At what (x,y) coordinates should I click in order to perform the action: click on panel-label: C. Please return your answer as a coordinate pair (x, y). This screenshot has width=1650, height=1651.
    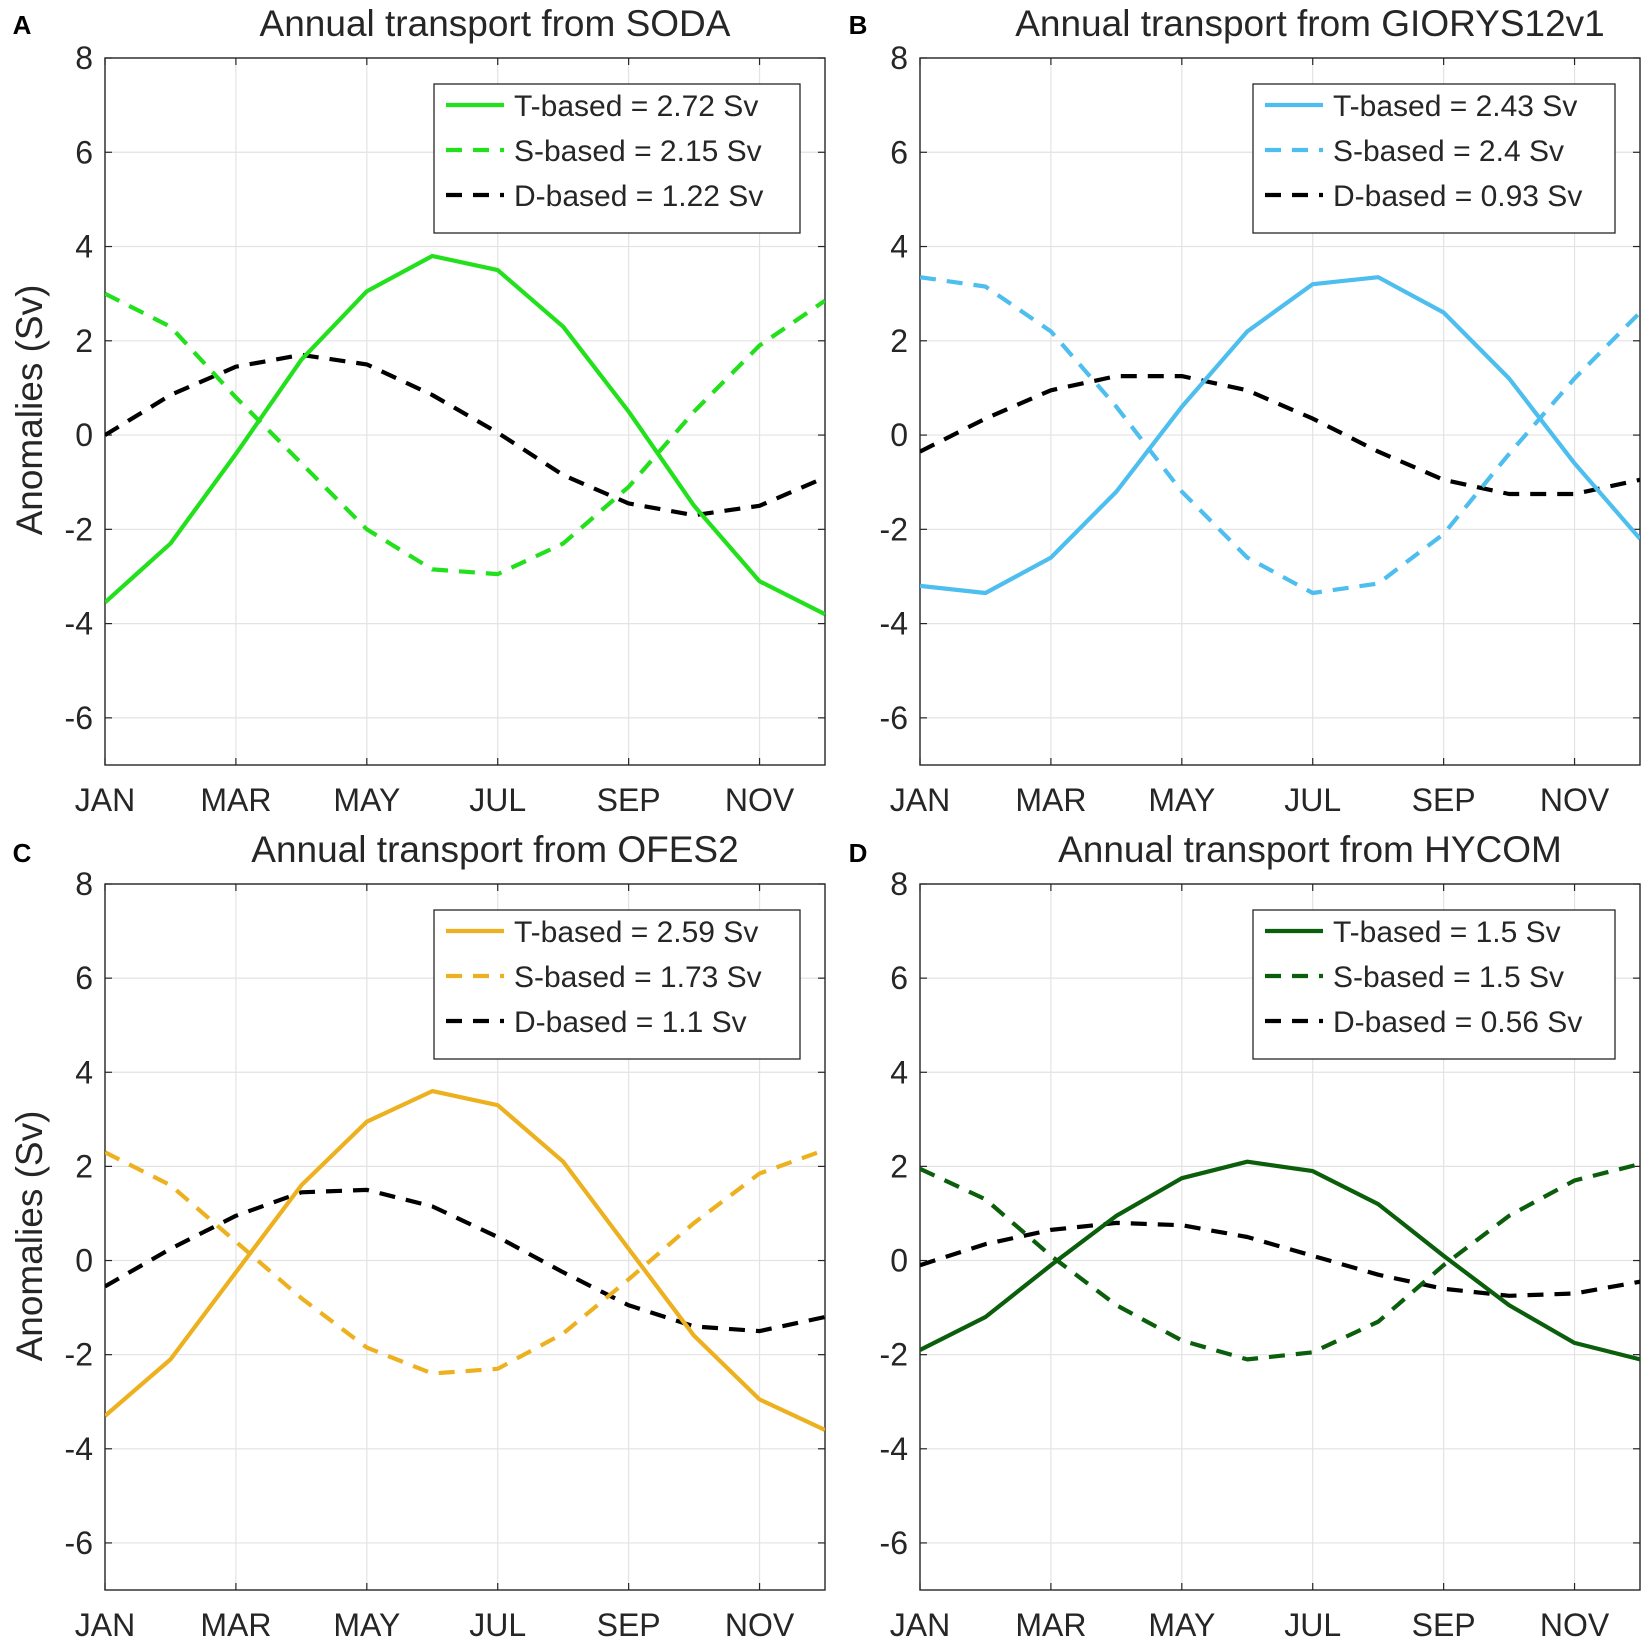
    Looking at the image, I should click on (22, 853).